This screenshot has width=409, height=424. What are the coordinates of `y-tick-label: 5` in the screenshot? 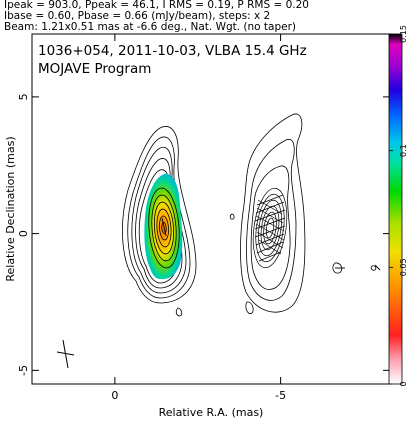 It's located at (23, 96).